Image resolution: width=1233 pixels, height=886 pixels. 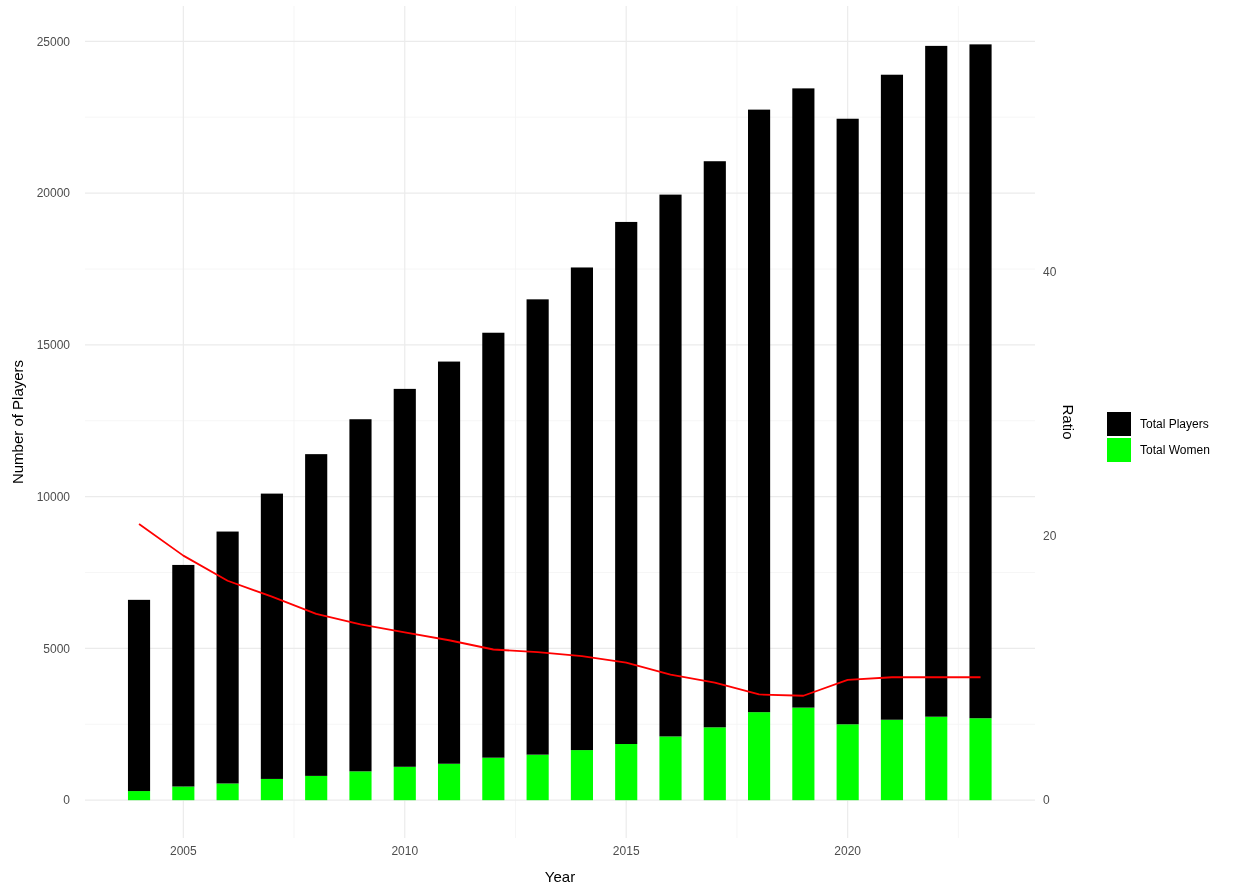 I want to click on y2-tick-label: 0, so click(x=1046, y=800).